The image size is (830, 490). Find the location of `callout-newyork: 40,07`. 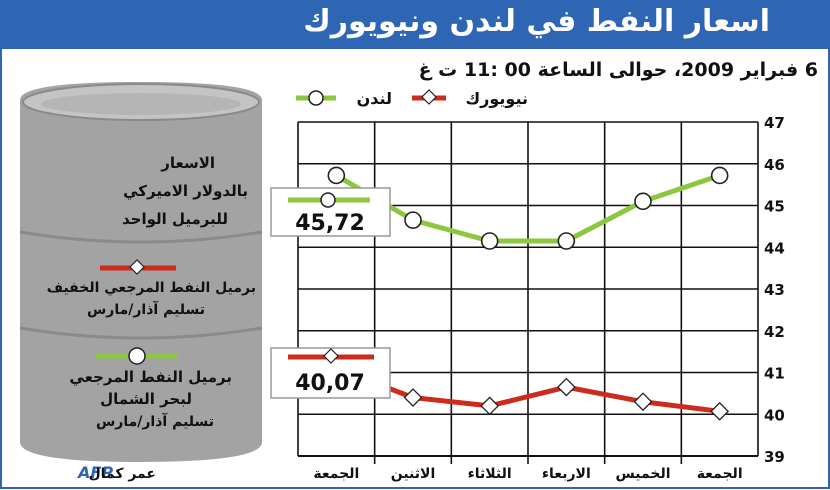

callout-newyork: 40,07 is located at coordinates (330, 373).